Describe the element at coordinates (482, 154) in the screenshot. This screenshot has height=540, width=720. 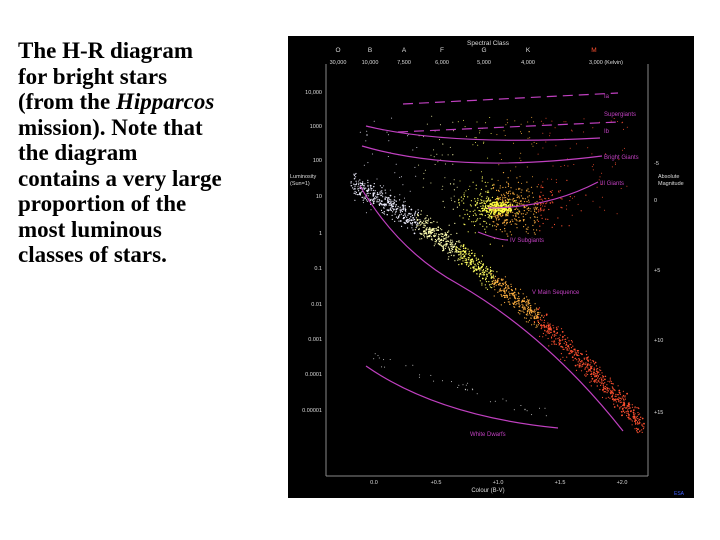
I see `class-line-bright-giants` at that location.